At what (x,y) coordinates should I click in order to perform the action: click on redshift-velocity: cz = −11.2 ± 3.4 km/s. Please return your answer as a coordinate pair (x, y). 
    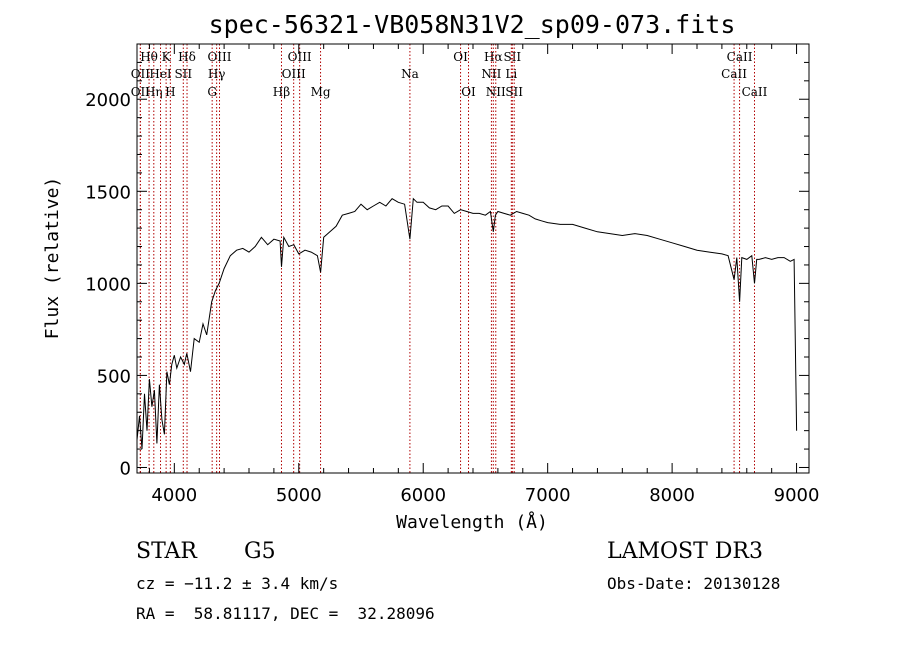
    Looking at the image, I should click on (237, 583).